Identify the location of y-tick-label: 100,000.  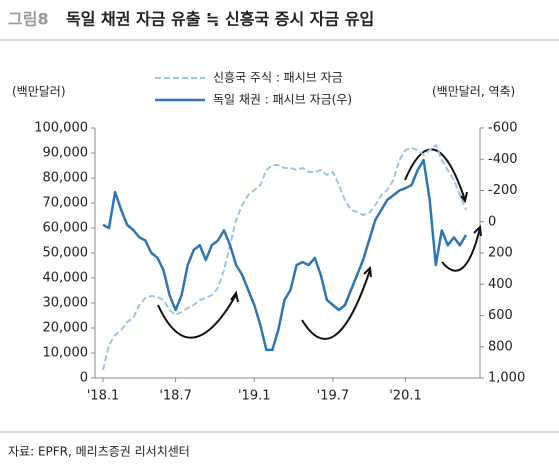
(61, 128).